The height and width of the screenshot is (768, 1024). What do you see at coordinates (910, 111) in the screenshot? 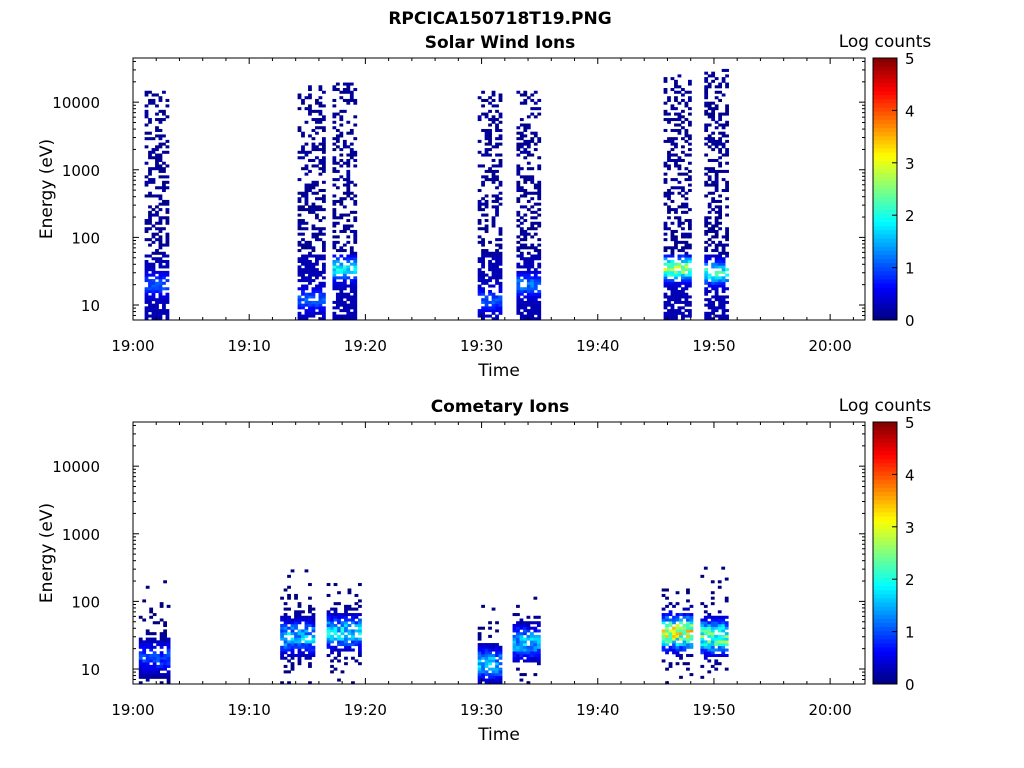
I see `colorbar-tick-label: 4` at bounding box center [910, 111].